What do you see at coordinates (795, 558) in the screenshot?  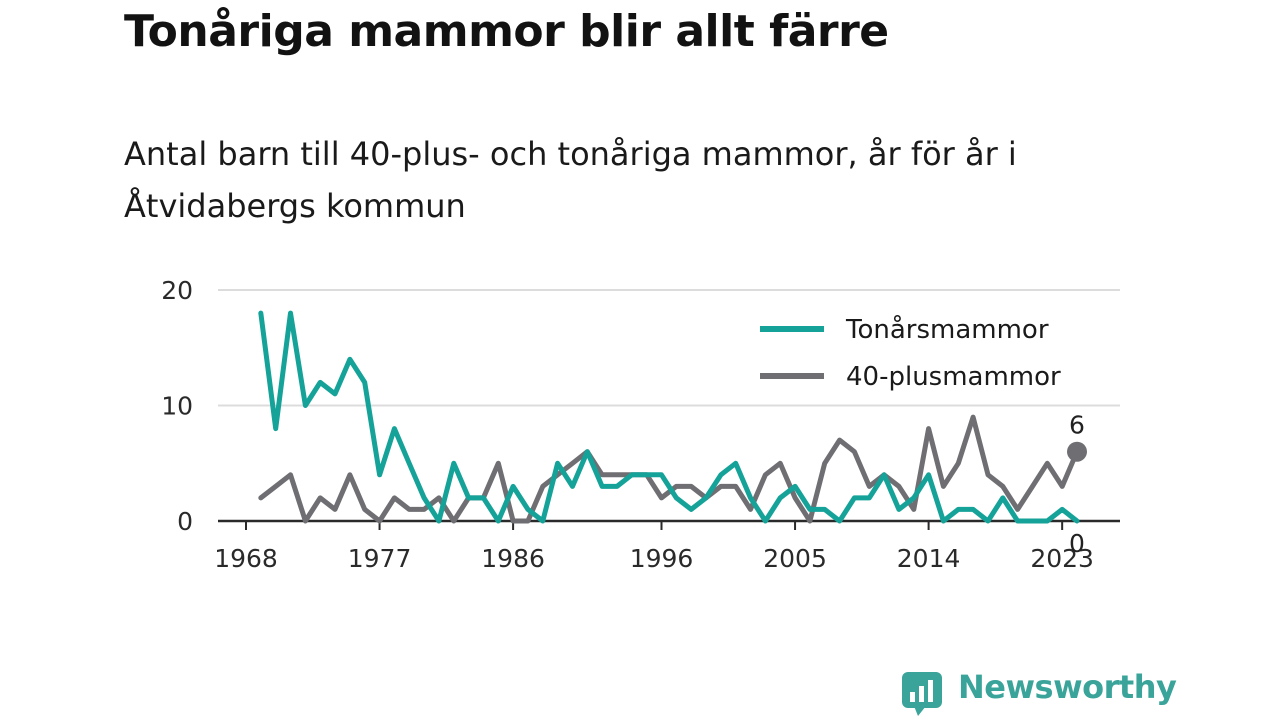 I see `x-tick-label: 2005` at bounding box center [795, 558].